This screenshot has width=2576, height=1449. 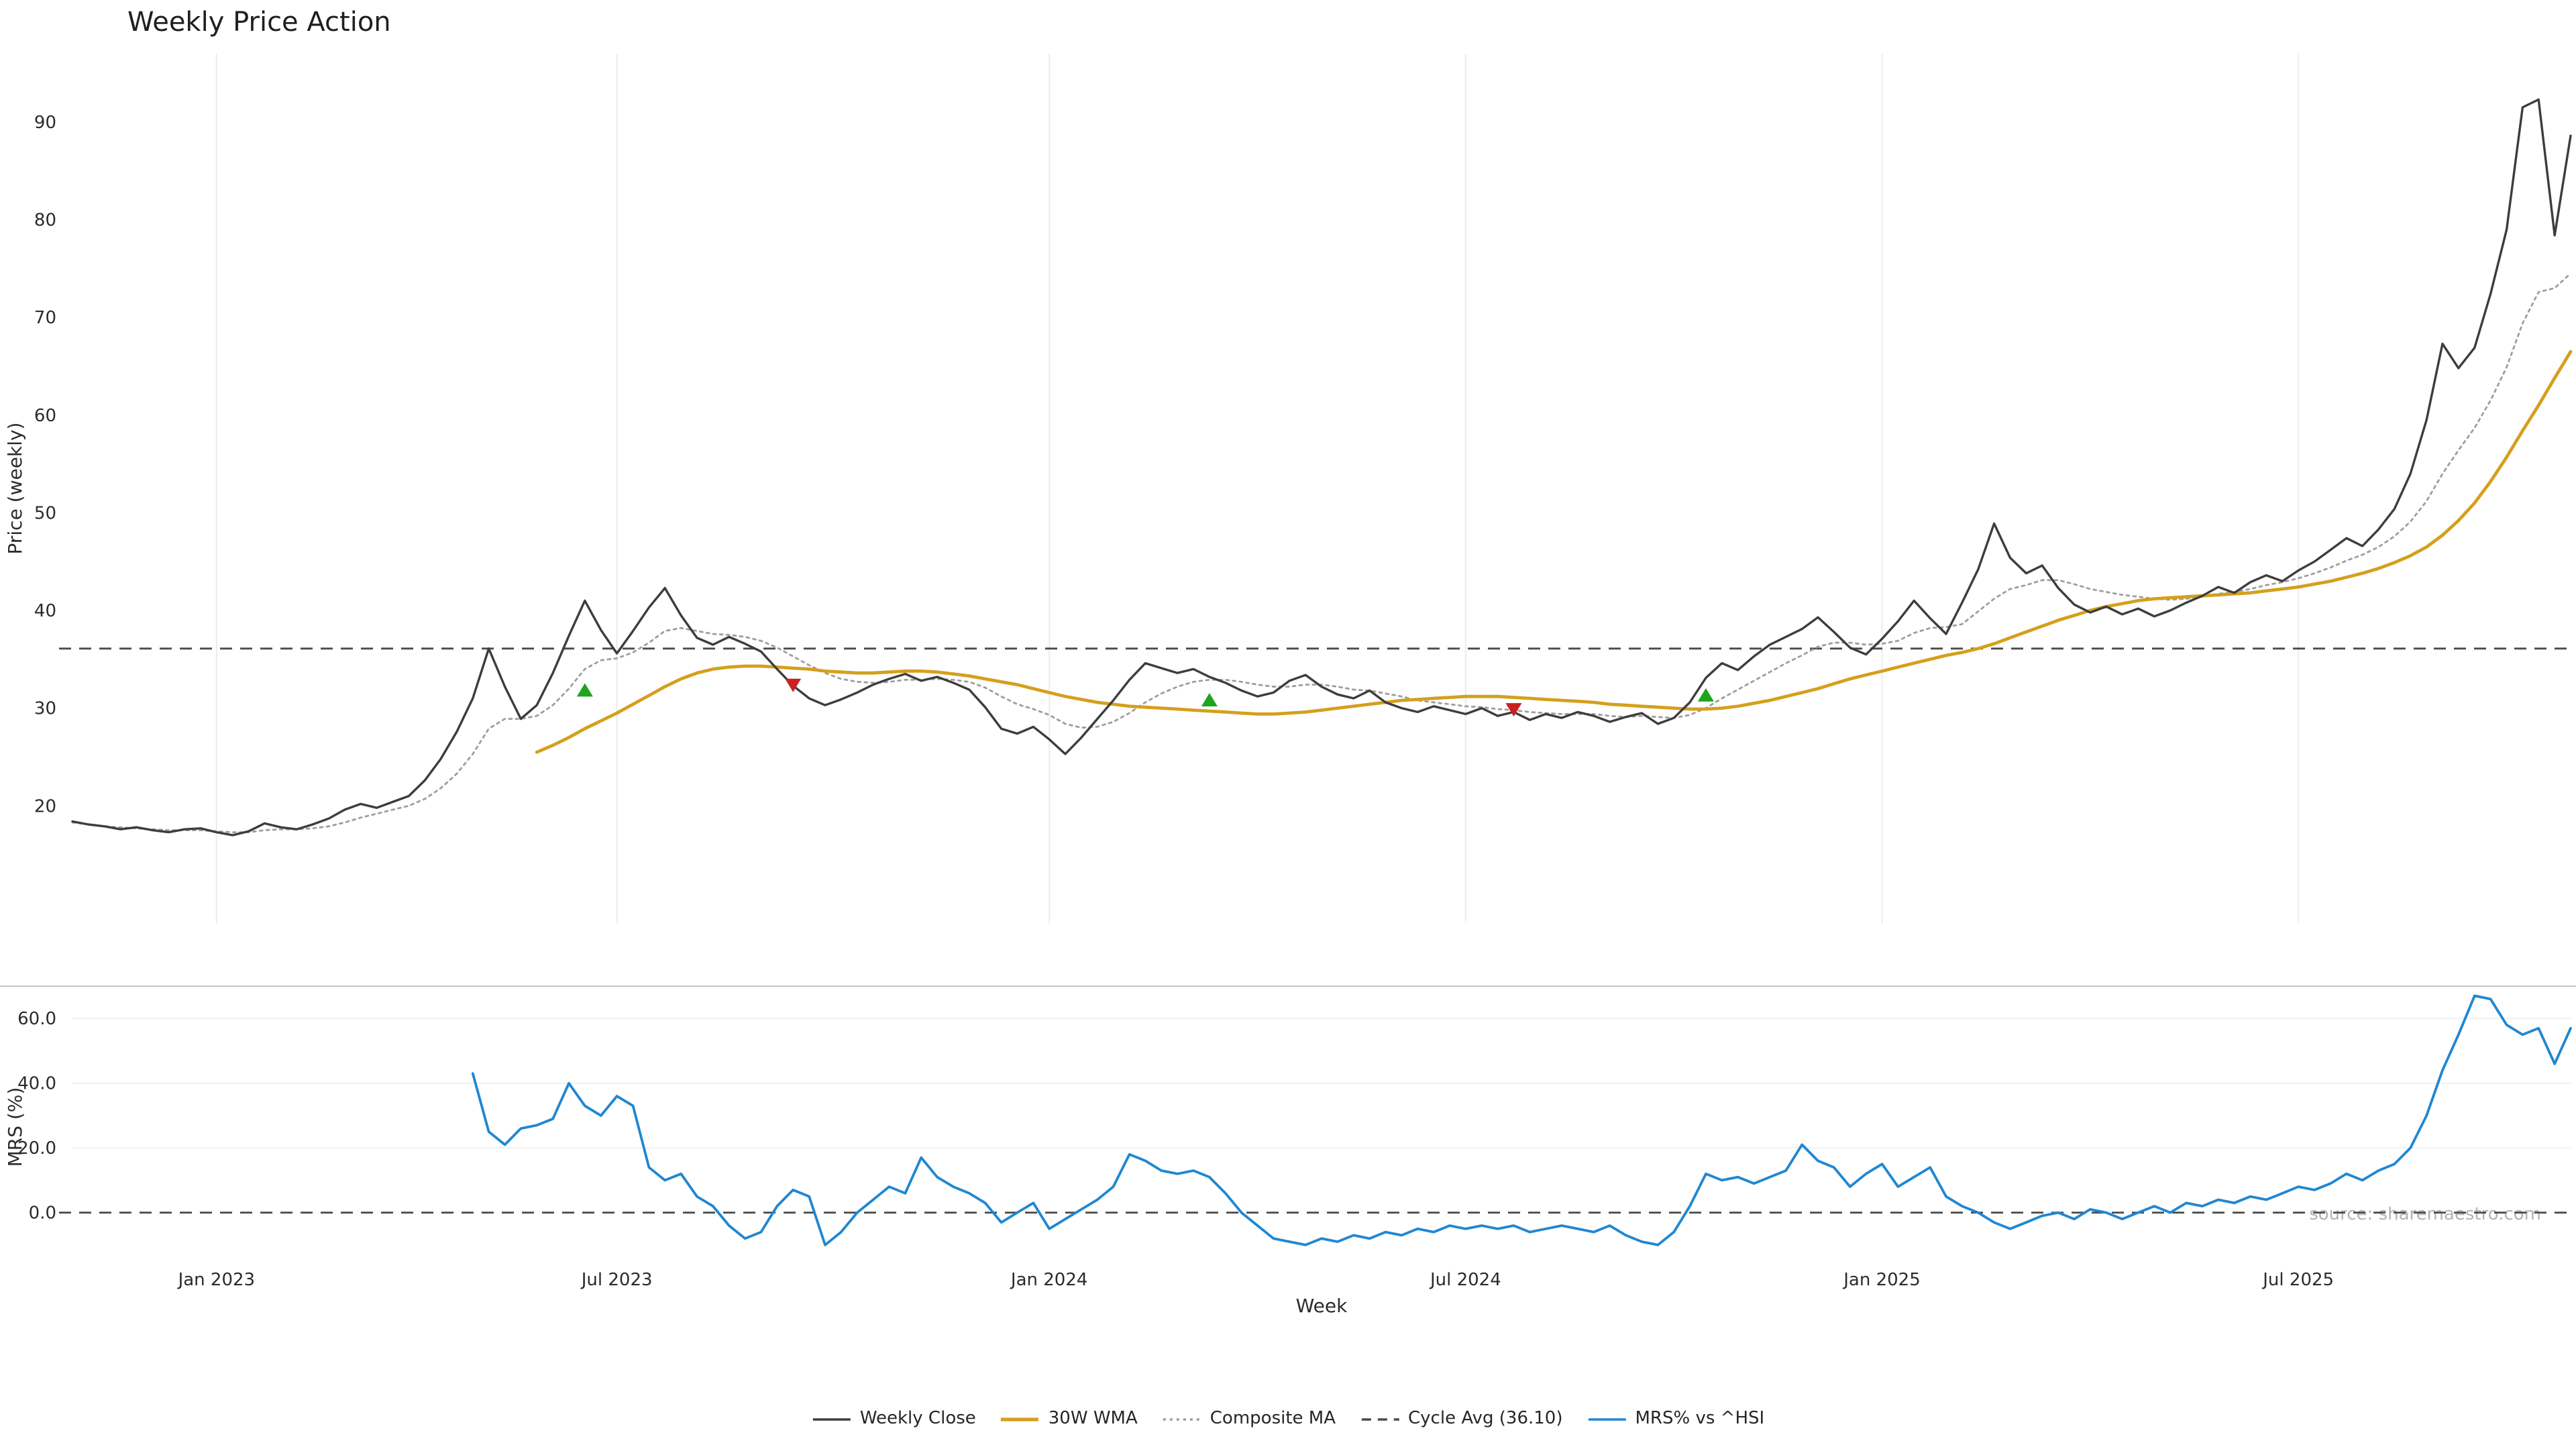 What do you see at coordinates (45, 709) in the screenshot?
I see `price-ytick-label: 30` at bounding box center [45, 709].